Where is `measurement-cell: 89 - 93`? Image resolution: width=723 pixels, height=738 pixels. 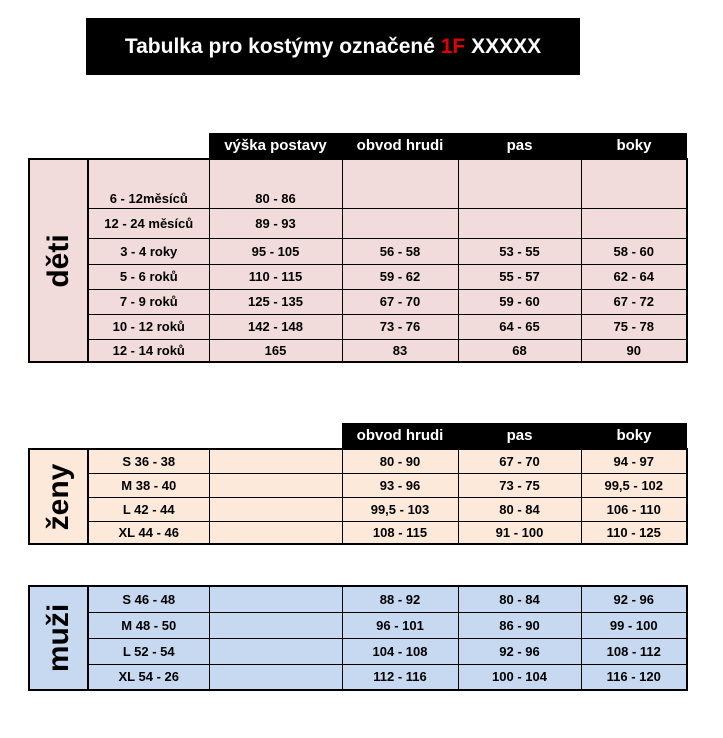
measurement-cell: 89 - 93 is located at coordinates (275, 223).